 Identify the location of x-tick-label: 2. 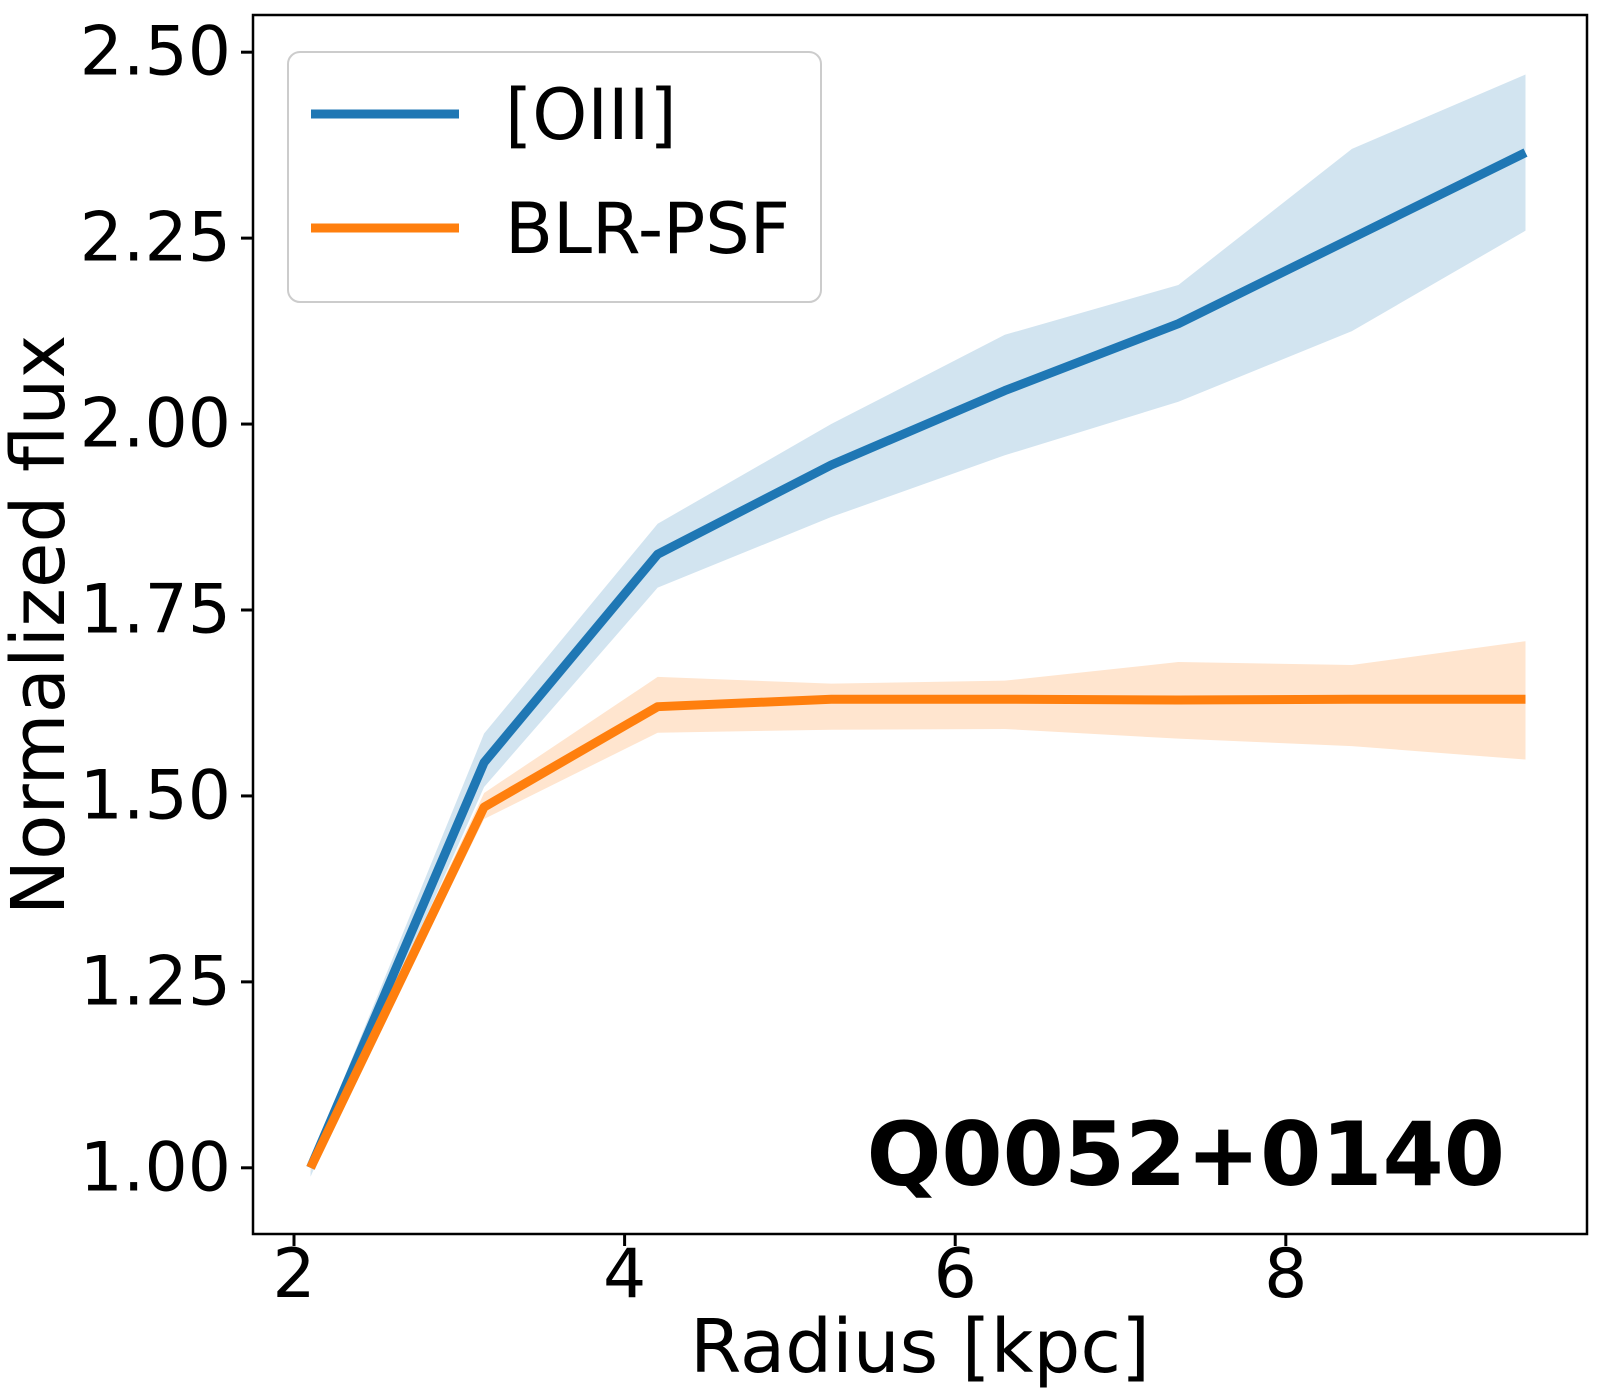
(293, 1274).